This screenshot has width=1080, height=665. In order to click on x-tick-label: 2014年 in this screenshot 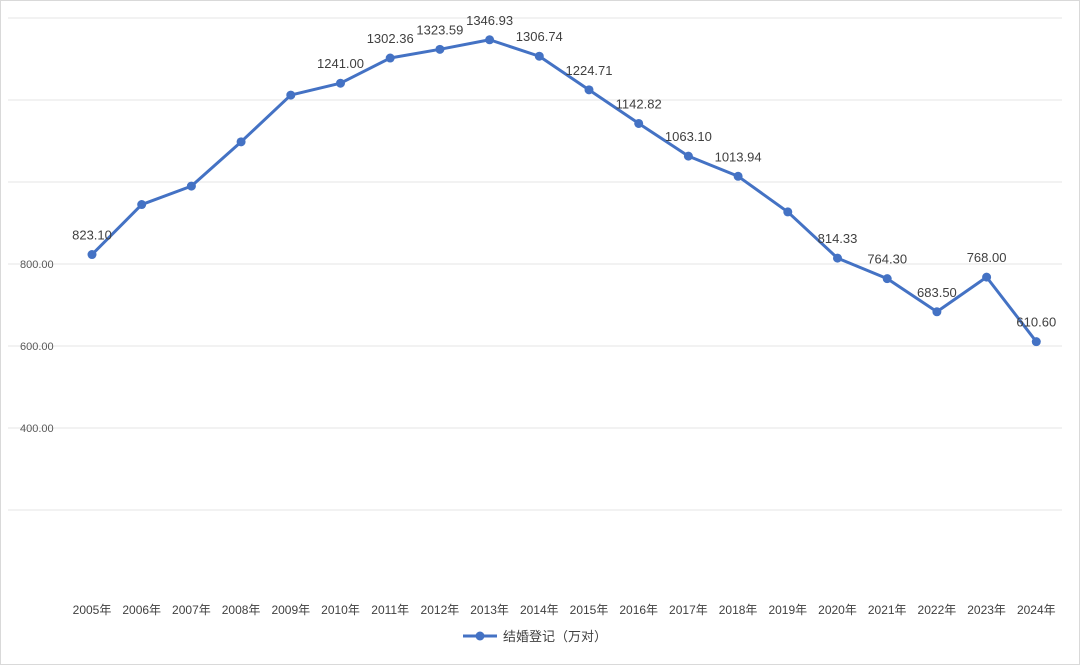, I will do `click(539, 610)`.